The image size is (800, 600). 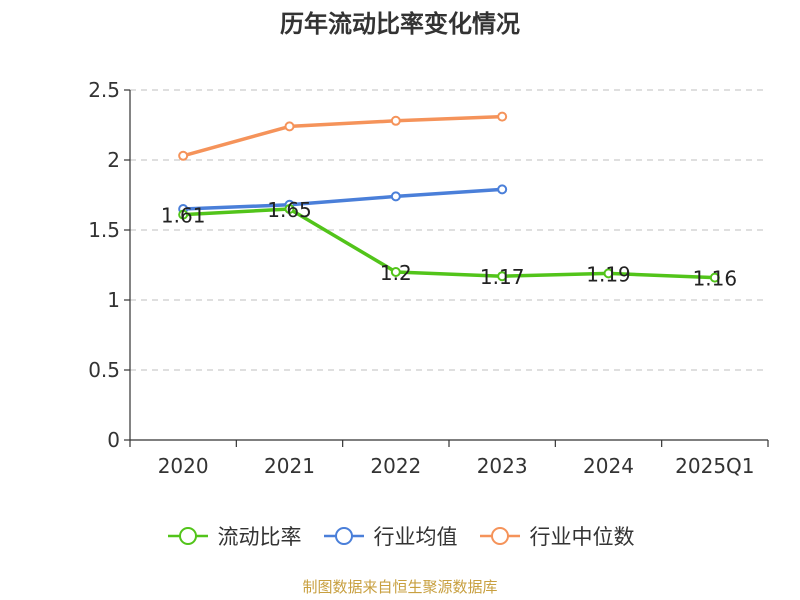 I want to click on data-label: 1.61, so click(x=183, y=216).